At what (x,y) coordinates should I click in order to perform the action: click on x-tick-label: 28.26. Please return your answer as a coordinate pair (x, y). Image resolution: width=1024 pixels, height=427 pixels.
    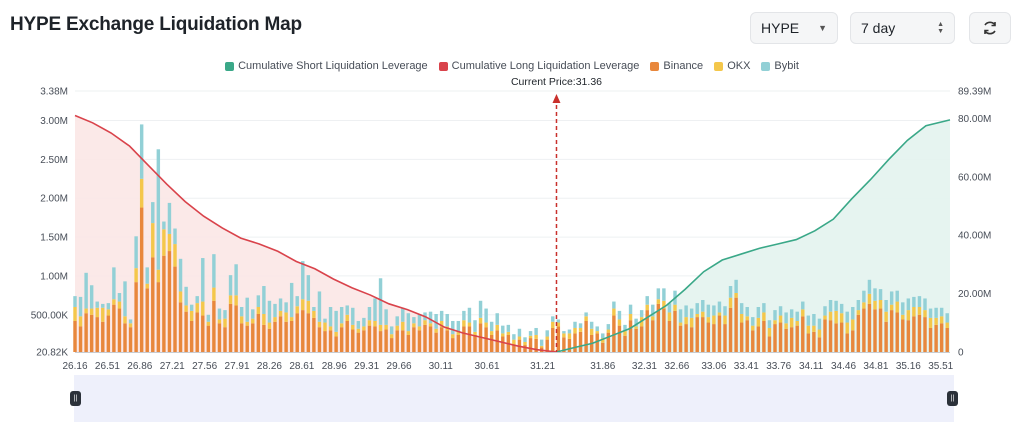
    Looking at the image, I should click on (269, 366).